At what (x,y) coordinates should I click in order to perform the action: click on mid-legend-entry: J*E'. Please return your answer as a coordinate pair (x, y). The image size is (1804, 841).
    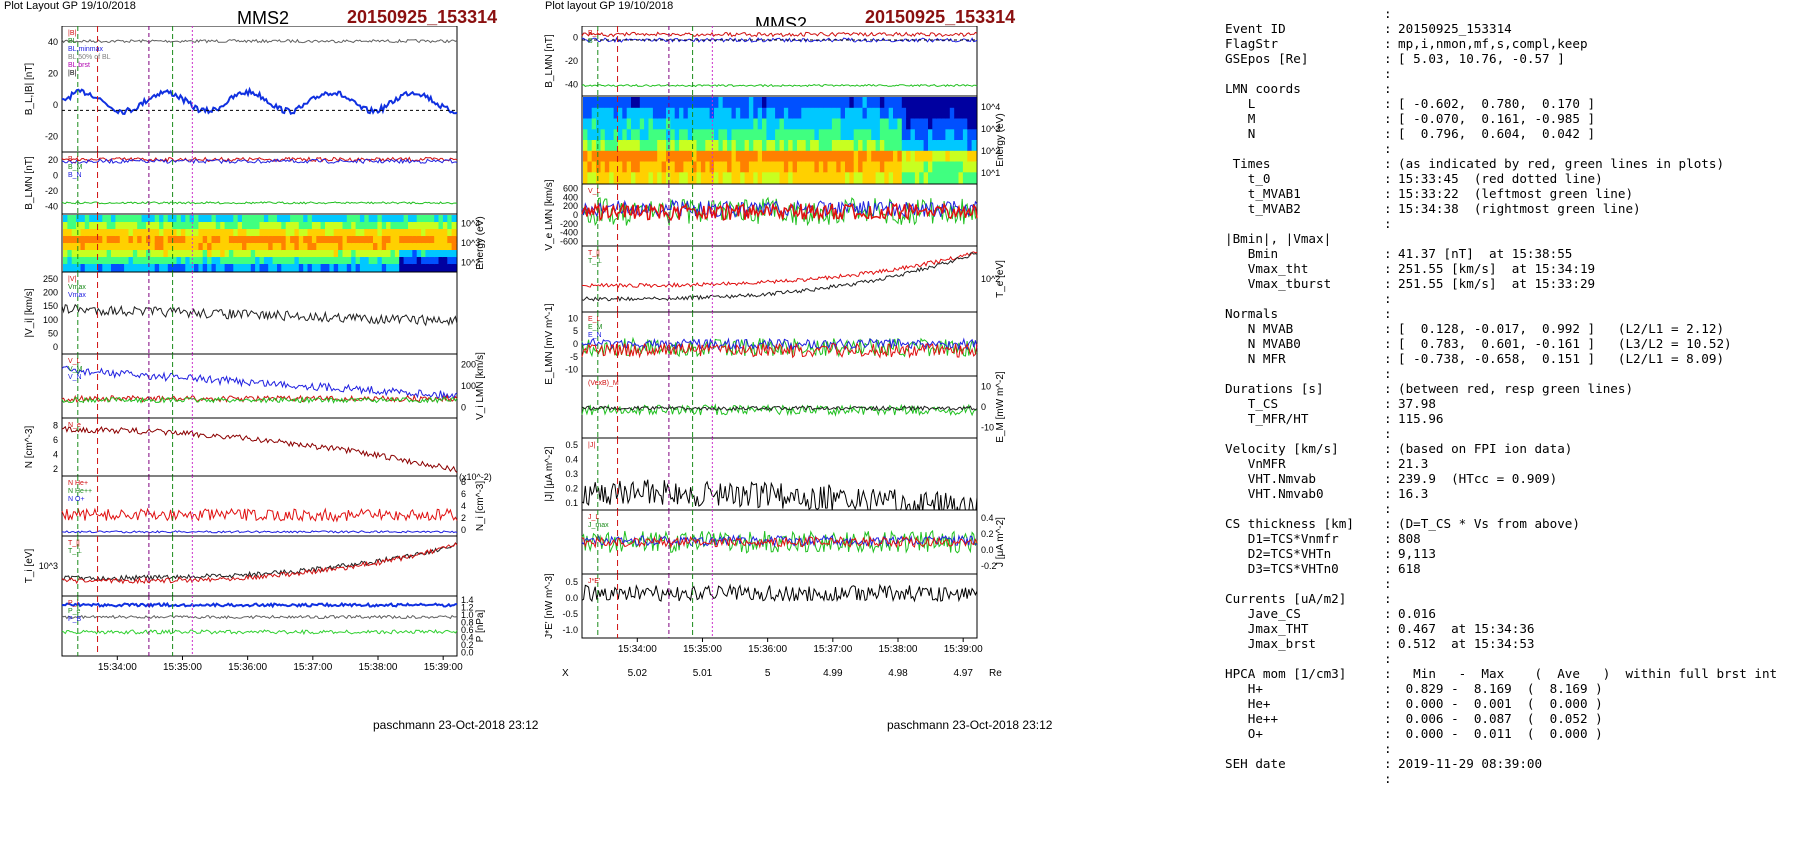
    Looking at the image, I should click on (594, 581).